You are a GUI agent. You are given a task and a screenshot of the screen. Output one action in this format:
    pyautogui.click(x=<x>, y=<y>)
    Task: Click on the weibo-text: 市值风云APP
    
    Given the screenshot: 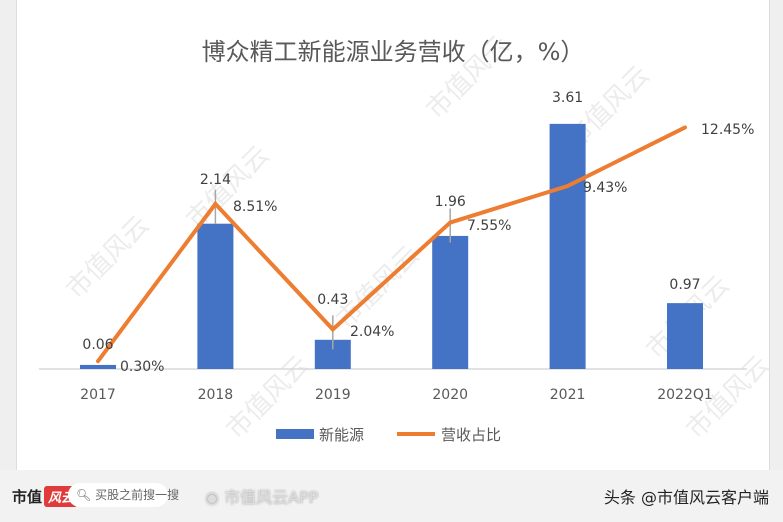 What is the action you would take?
    pyautogui.click(x=271, y=497)
    